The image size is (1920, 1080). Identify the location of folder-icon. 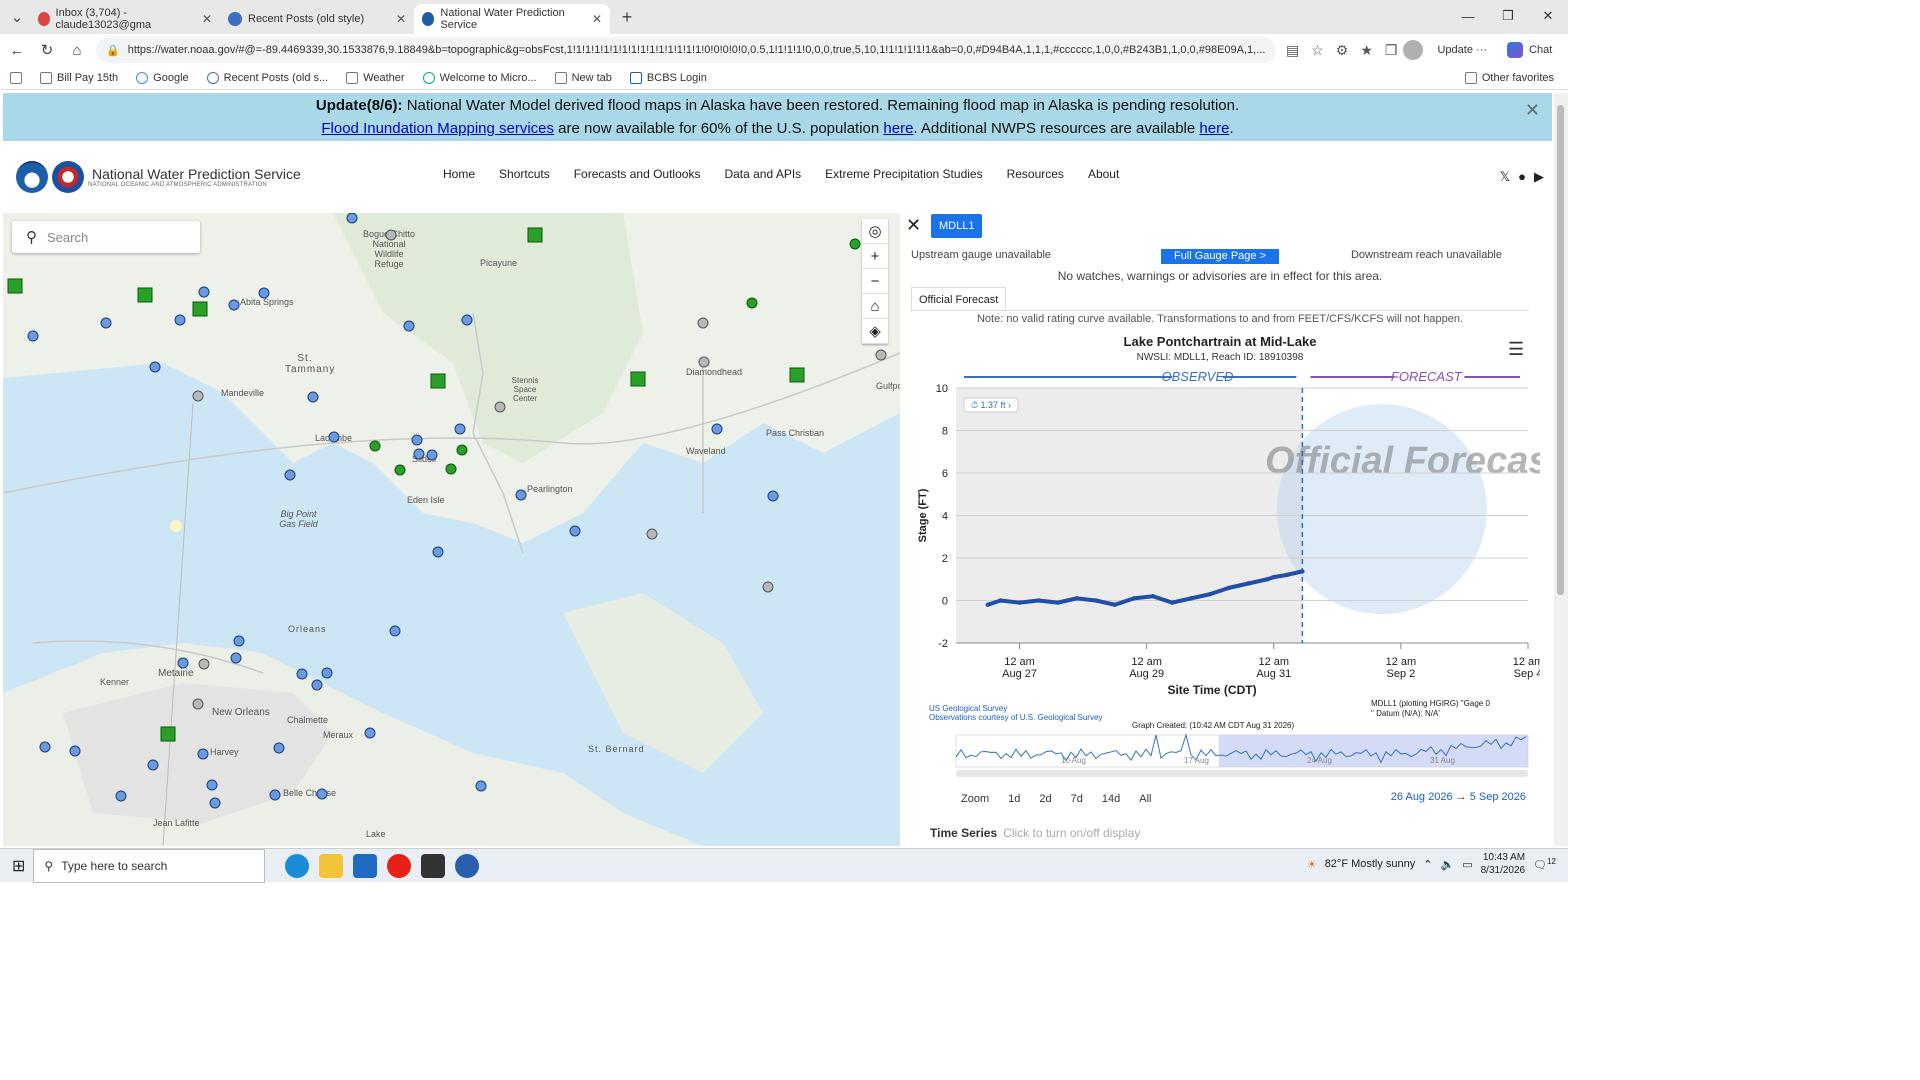
(46, 77).